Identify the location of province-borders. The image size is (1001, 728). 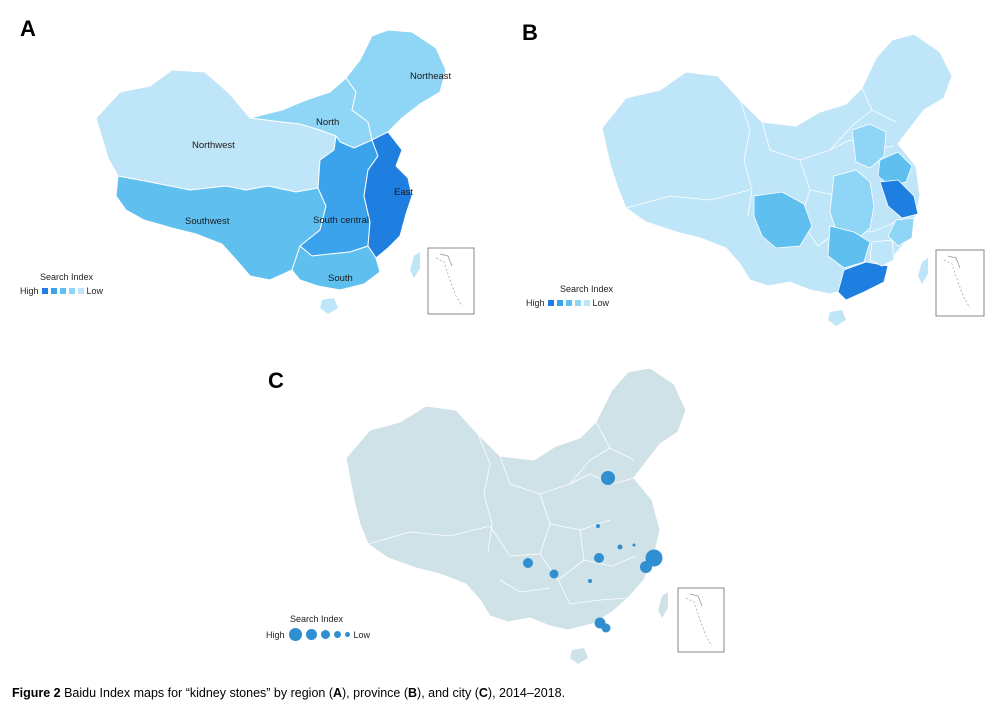
(502, 513).